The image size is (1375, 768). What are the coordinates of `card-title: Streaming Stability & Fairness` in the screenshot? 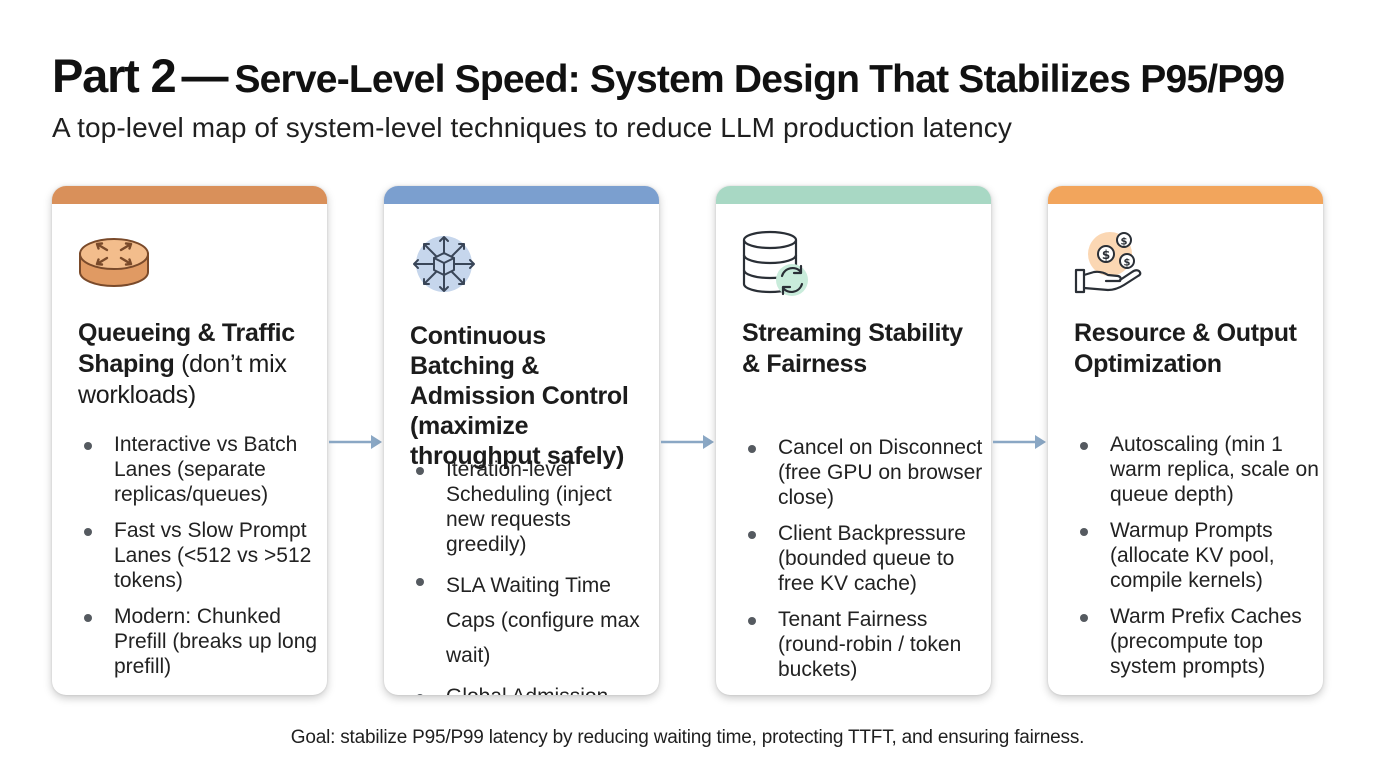 It's located at (863, 349).